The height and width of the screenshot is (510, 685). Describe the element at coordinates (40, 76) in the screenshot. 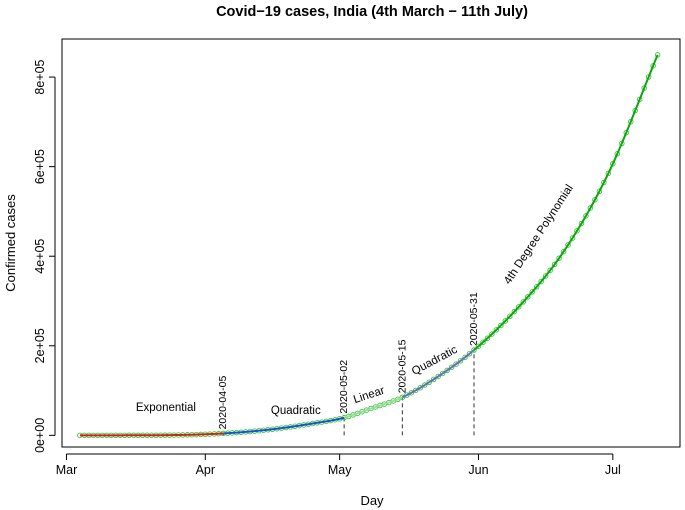

I see `y-tick-label: 8e+05` at that location.